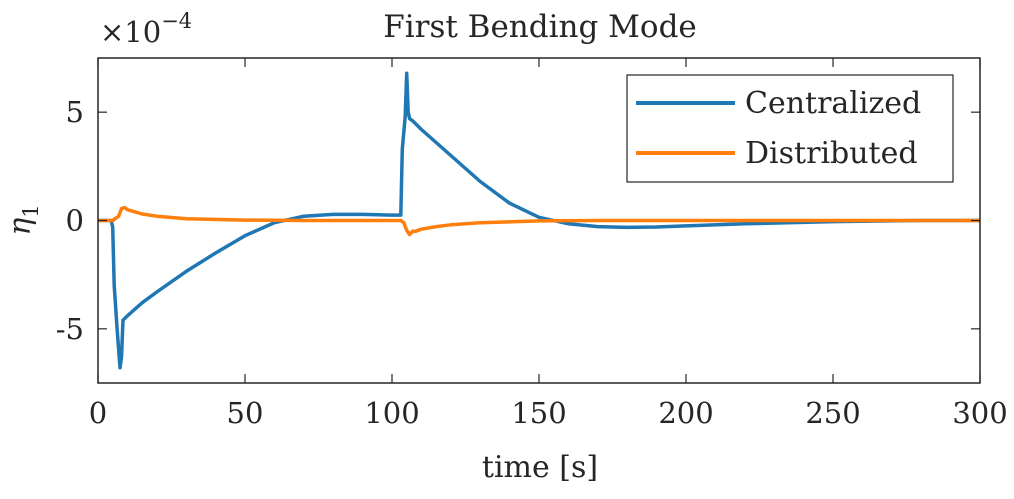 The image size is (1014, 499). I want to click on y-exponent-label: ×10⁻⁴, so click(146, 29).